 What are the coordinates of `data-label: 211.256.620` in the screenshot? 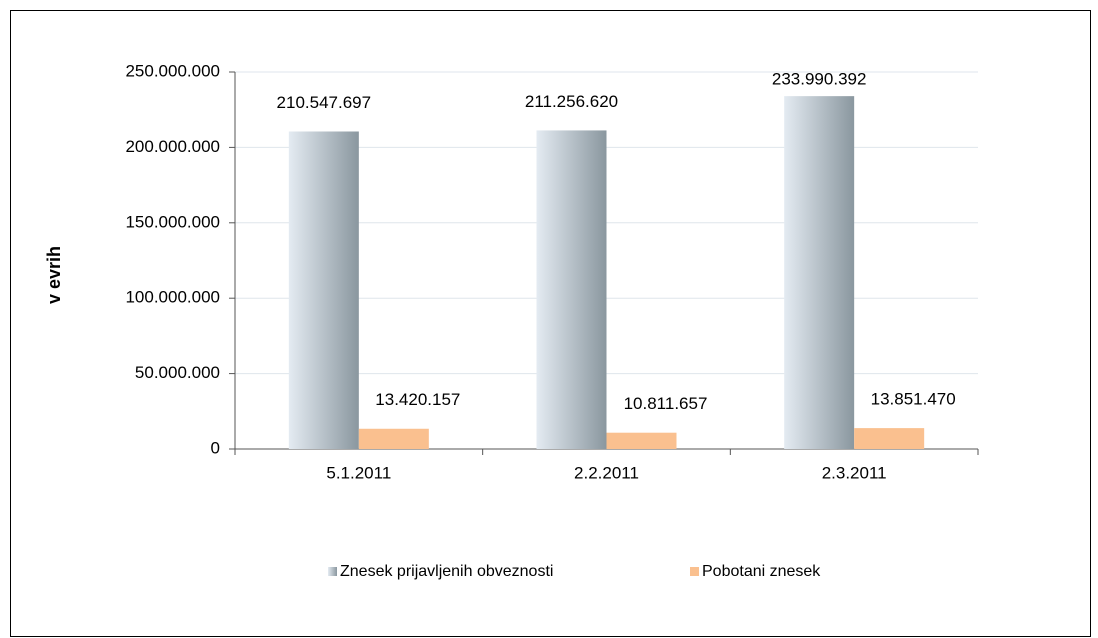 It's located at (571, 101).